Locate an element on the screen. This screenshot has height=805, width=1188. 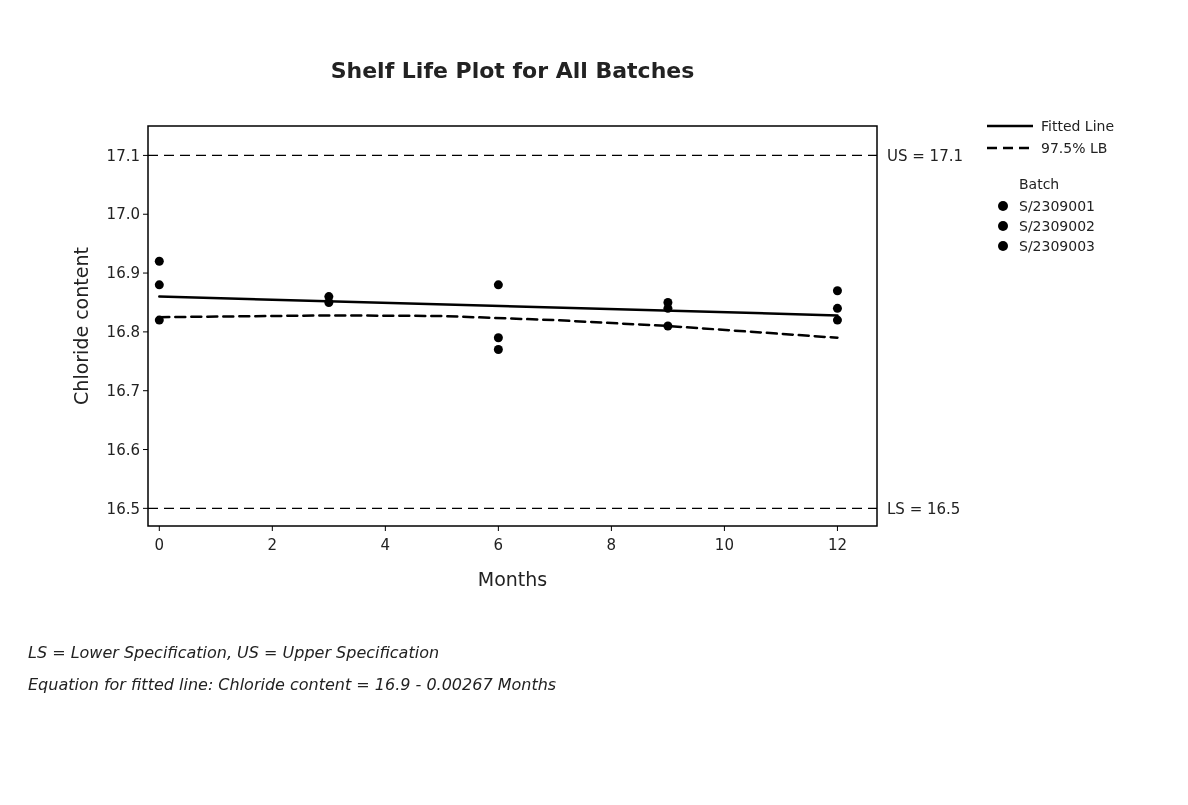
y-tick-label: 16.6 is located at coordinates (123, 449).